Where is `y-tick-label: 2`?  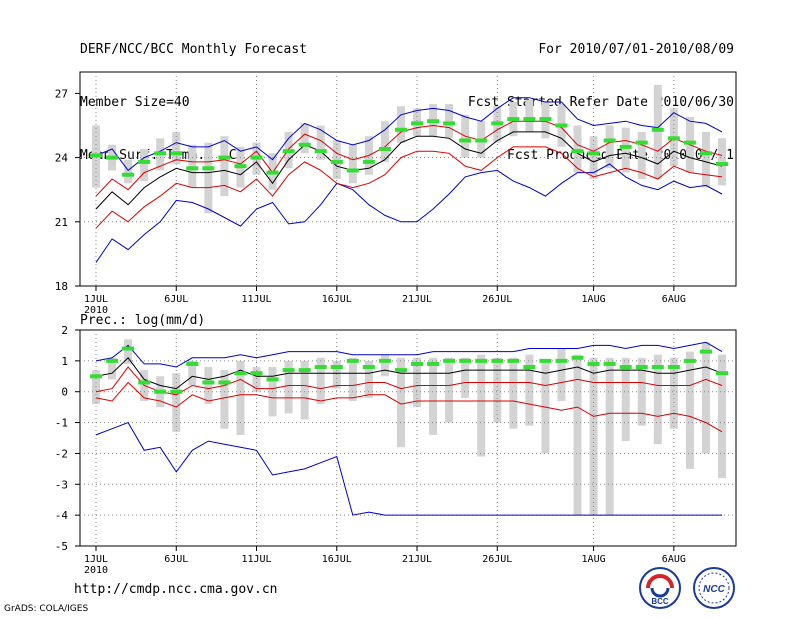
y-tick-label: 2 is located at coordinates (64, 330).